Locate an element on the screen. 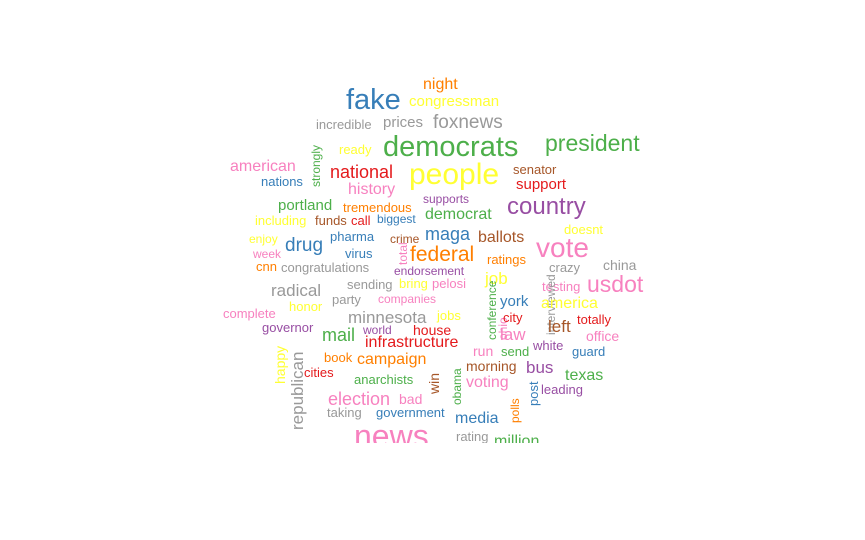 The image size is (865, 540). word-week: week is located at coordinates (267, 254).